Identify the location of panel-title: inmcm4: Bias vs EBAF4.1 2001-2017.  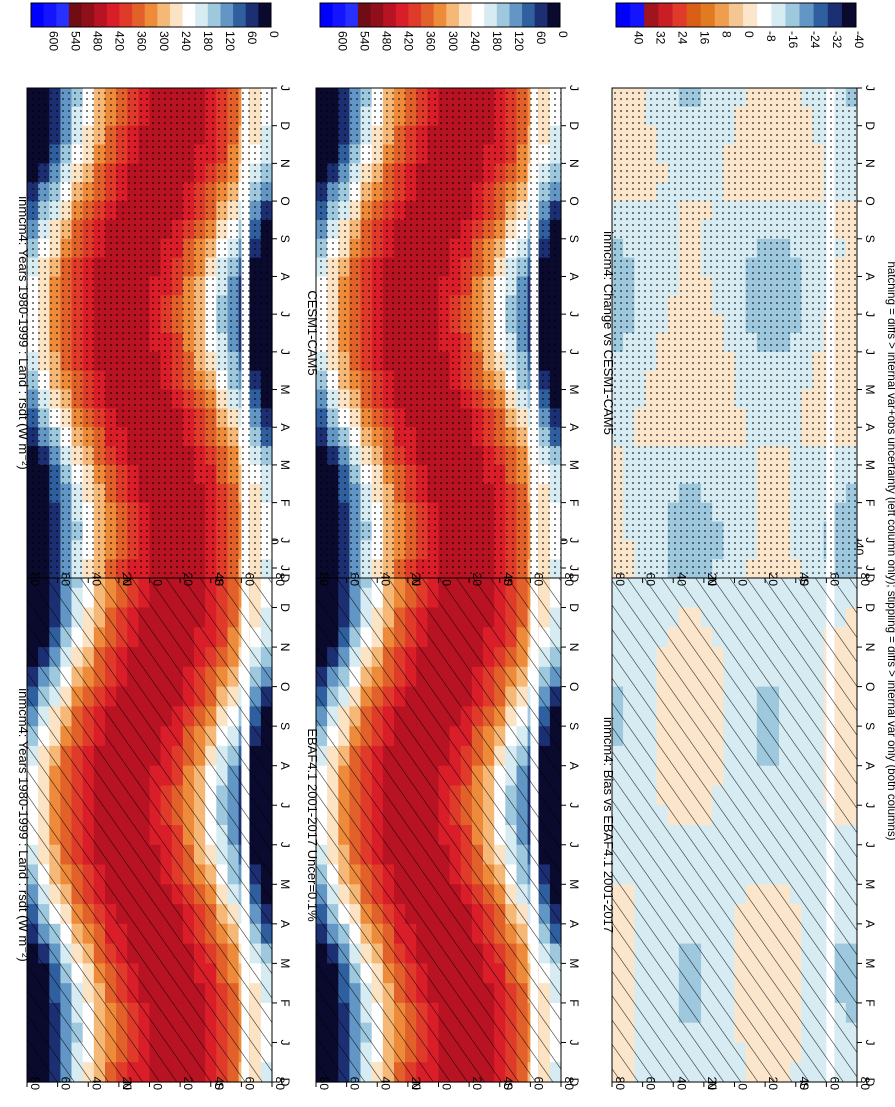
(608, 825).